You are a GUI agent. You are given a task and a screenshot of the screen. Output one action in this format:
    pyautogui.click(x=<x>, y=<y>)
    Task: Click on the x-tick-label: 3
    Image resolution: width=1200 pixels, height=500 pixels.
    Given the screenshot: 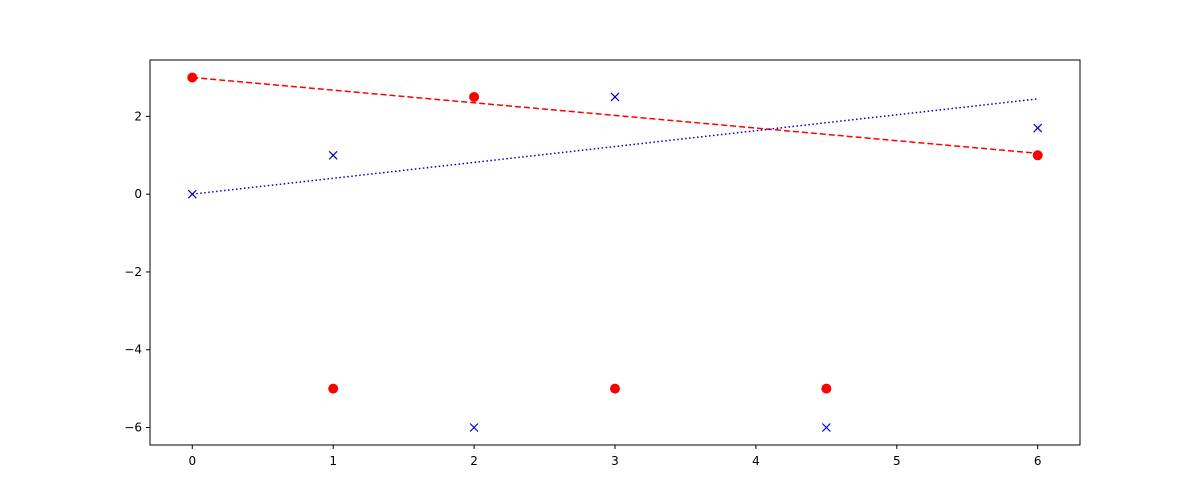 What is the action you would take?
    pyautogui.click(x=615, y=461)
    